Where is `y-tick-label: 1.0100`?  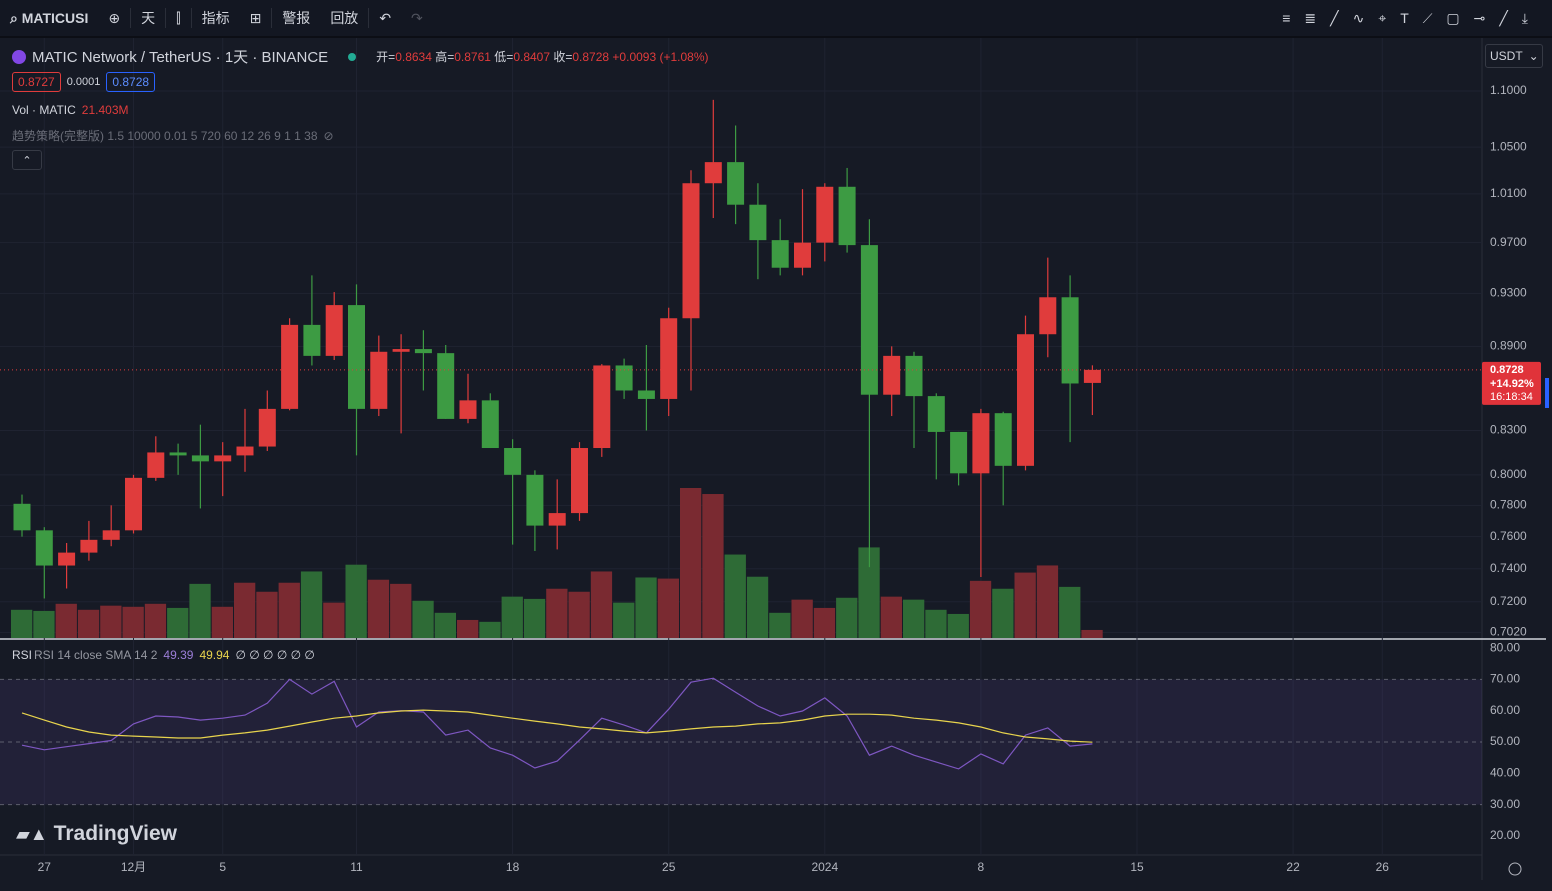
y-tick-label: 1.0100 is located at coordinates (1508, 193).